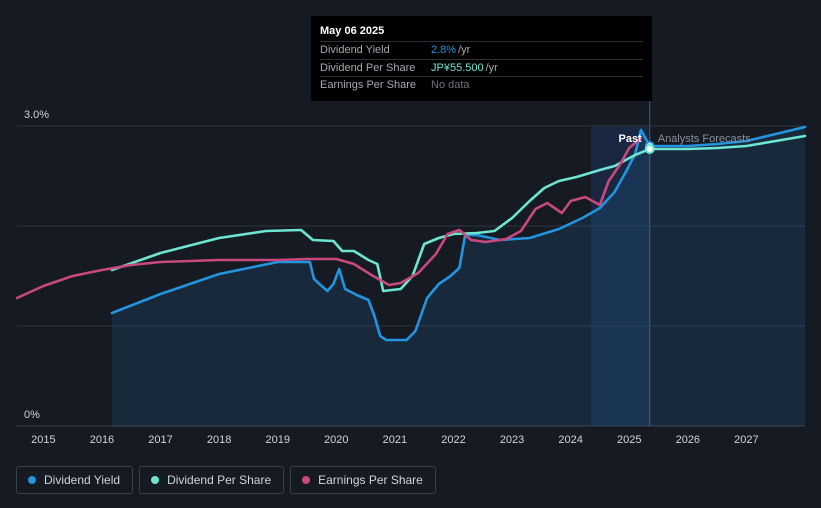 The height and width of the screenshot is (508, 821). I want to click on past-label: Past, so click(630, 139).